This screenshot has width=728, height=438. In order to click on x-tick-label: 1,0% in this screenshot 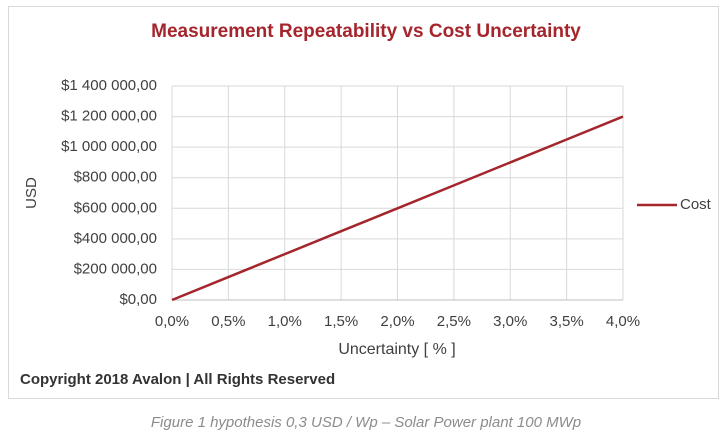, I will do `click(285, 321)`.